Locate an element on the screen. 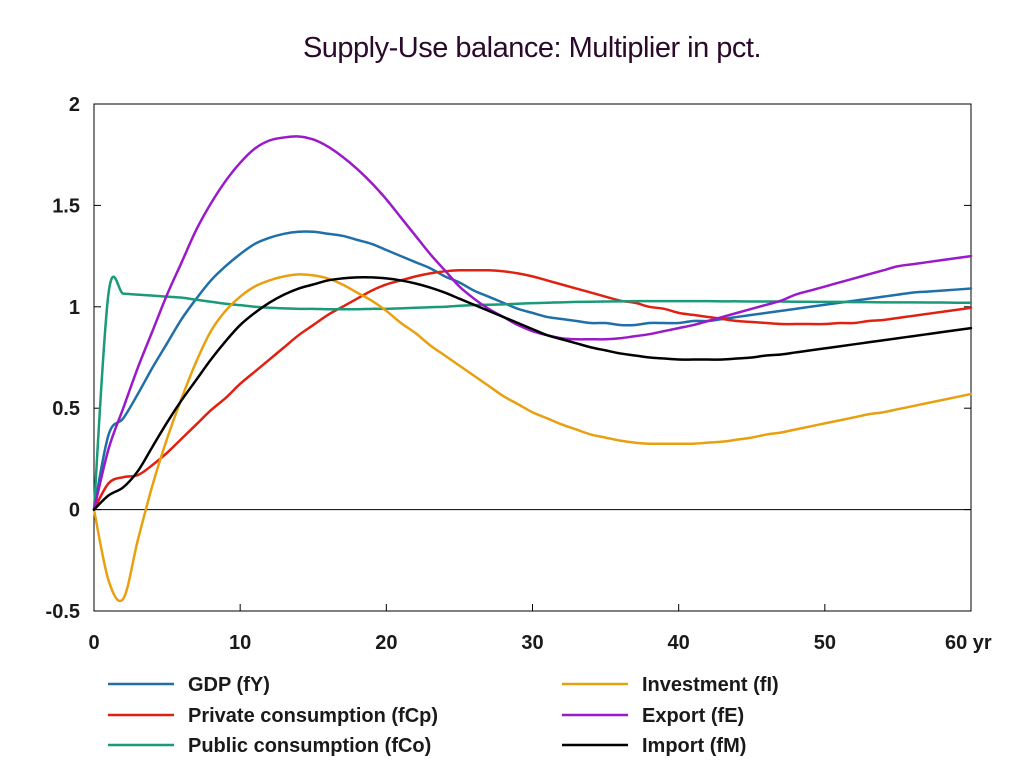 The width and height of the screenshot is (1024, 778). legend-label: Export (fE) is located at coordinates (693, 716).